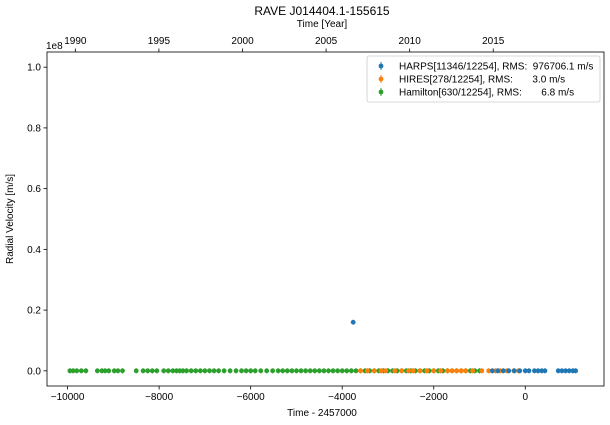  Describe the element at coordinates (322, 413) in the screenshot. I see `x-axis-label: Time - 2457000` at that location.